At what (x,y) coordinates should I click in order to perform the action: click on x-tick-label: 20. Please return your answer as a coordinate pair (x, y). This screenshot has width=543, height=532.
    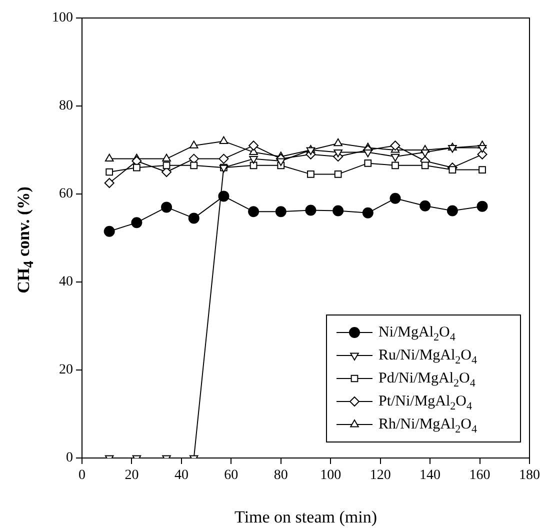
    Looking at the image, I should click on (131, 476).